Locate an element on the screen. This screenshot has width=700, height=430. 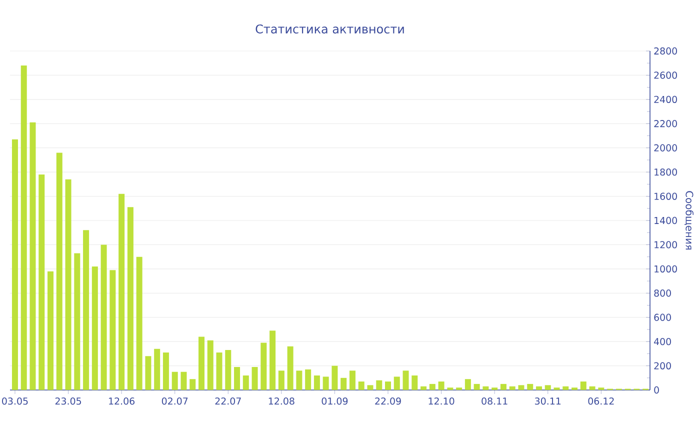
x-tick-label: 01.09 is located at coordinates (335, 401).